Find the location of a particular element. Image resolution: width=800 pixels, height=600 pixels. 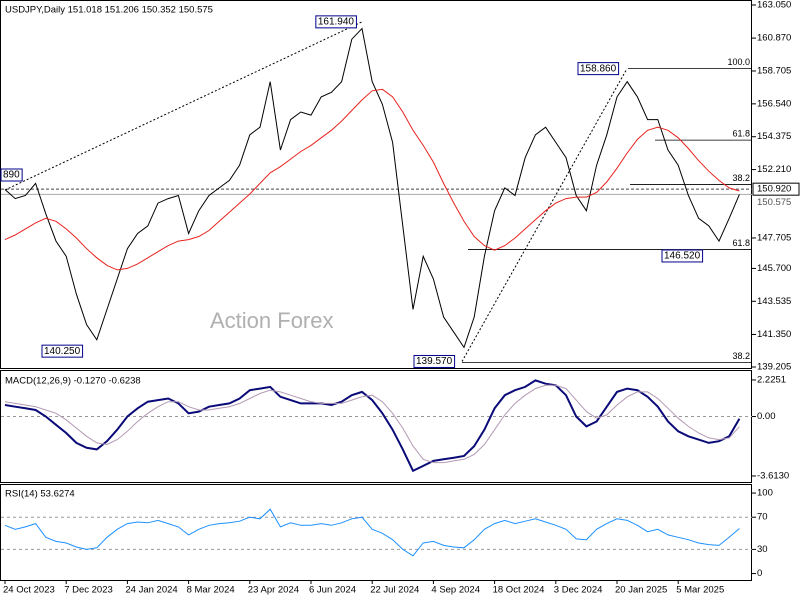

fib-label: 100.0 is located at coordinates (738, 62).